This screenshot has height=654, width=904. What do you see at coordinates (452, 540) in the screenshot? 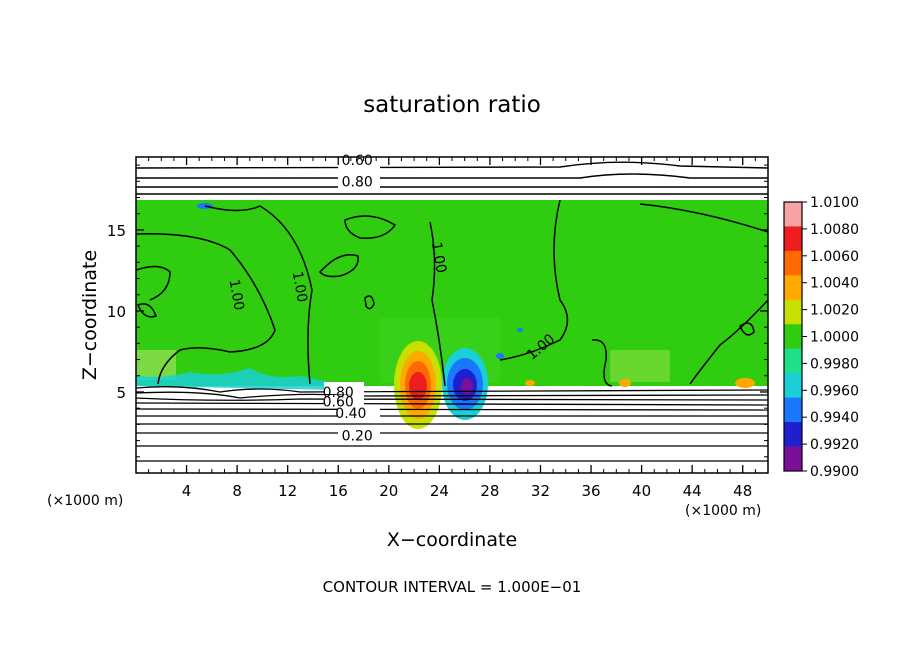
I see `x-axis-label: X−coordinate` at bounding box center [452, 540].